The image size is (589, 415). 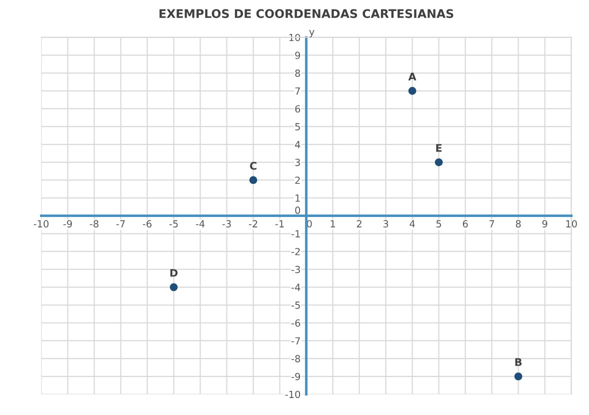 I want to click on x-tick-label: 2, so click(x=359, y=224).